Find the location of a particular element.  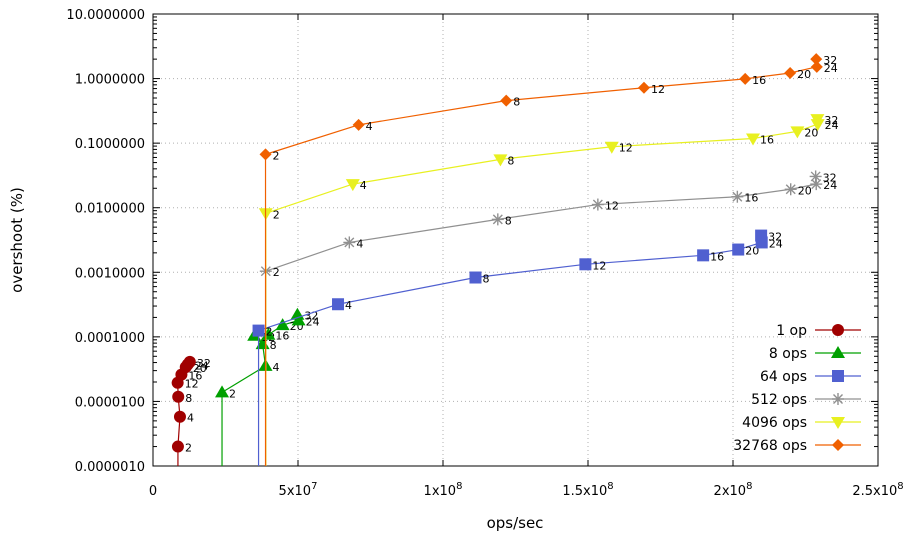

legend: 1 op 8 ops 64 ops 512 ops 4096 ops 32768 ops is located at coordinates (797, 388).